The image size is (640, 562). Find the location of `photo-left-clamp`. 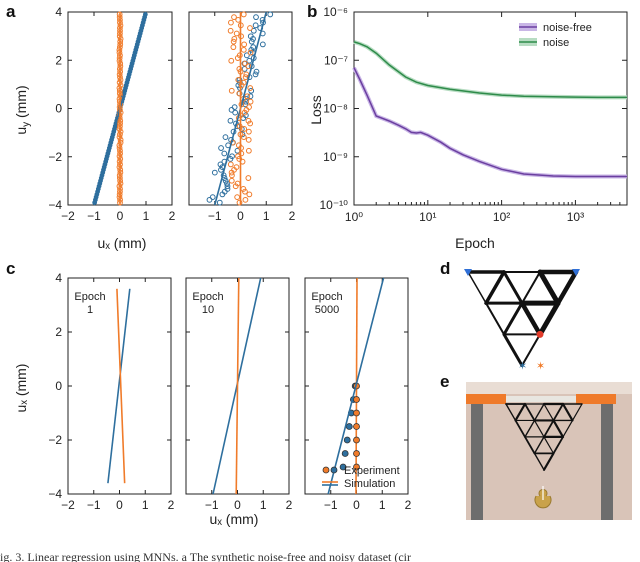

photo-left-clamp is located at coordinates (486, 399).